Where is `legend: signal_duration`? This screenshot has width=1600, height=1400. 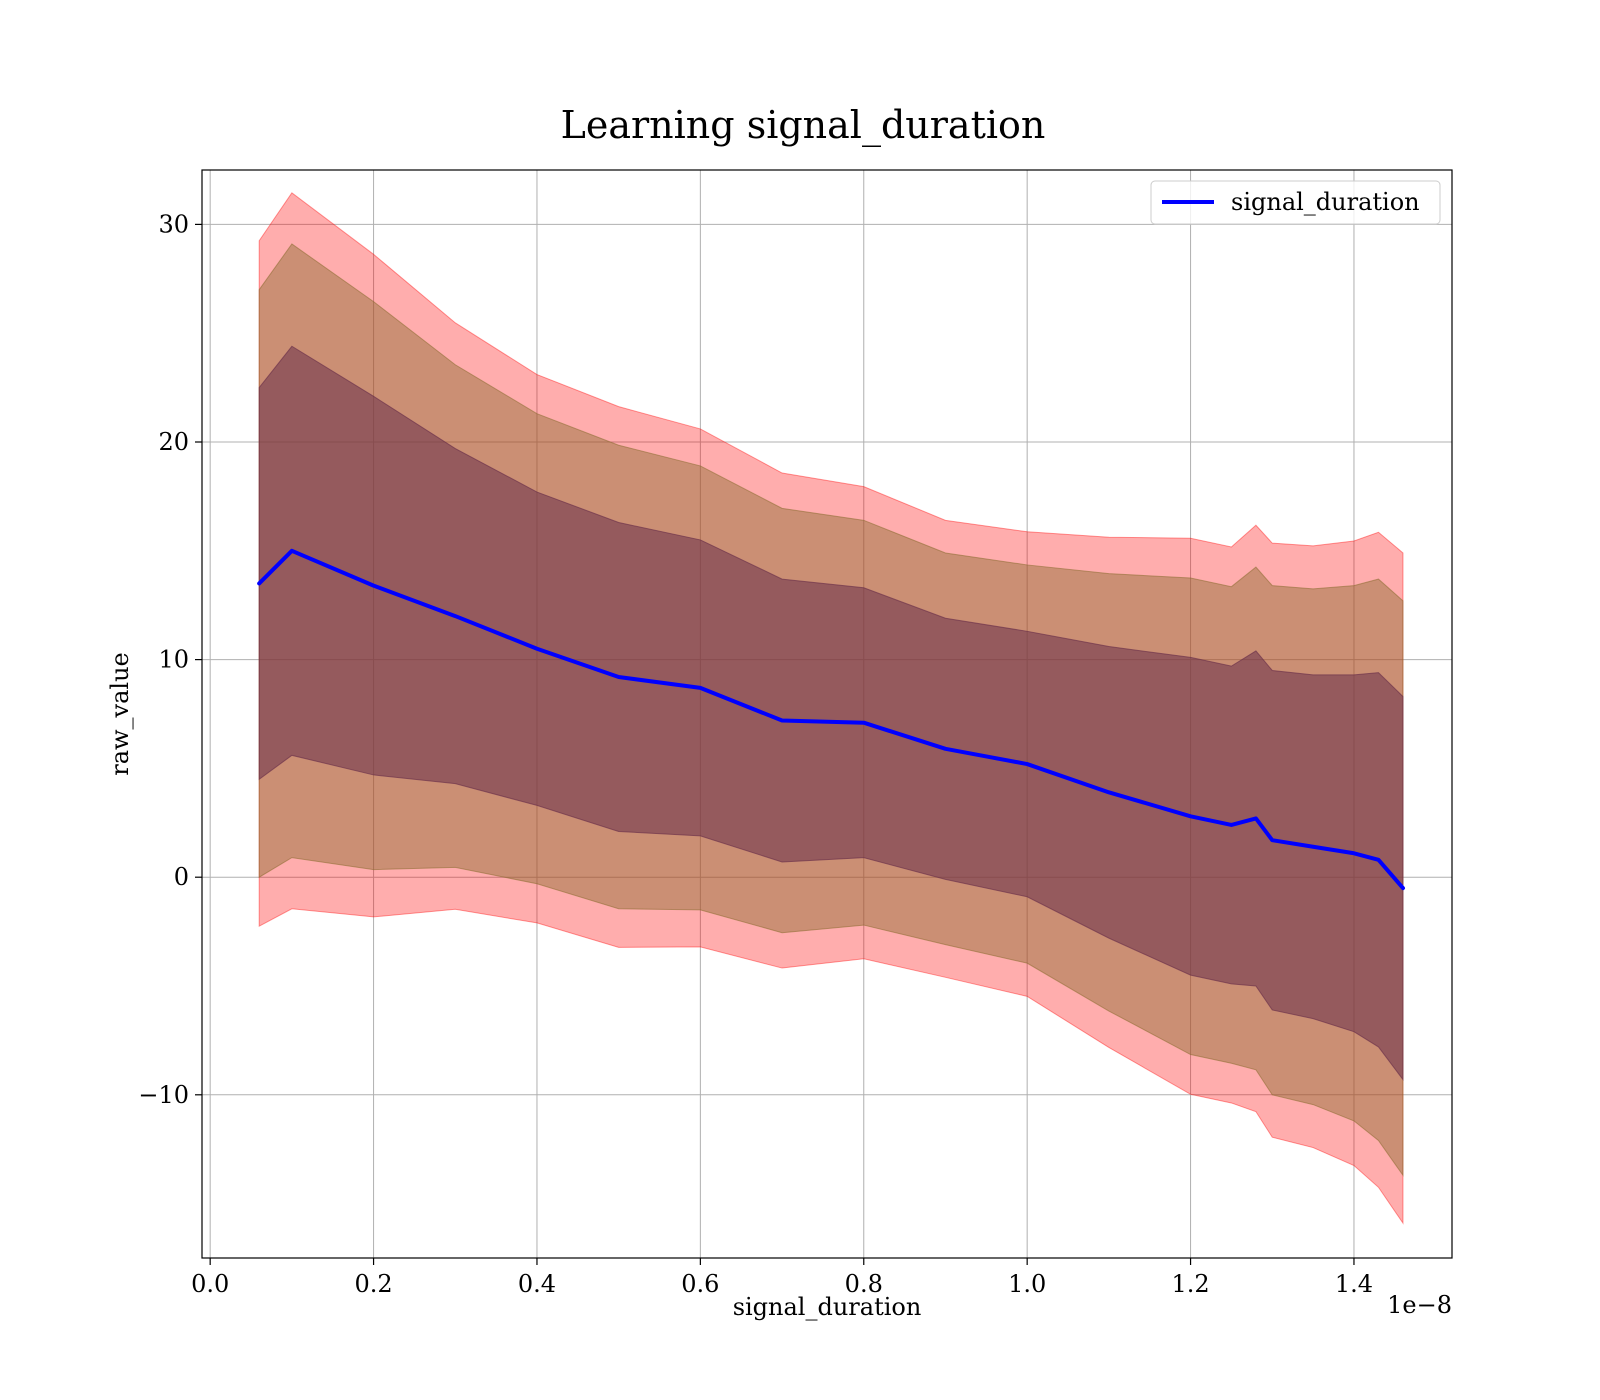 legend: signal_duration is located at coordinates (1295, 202).